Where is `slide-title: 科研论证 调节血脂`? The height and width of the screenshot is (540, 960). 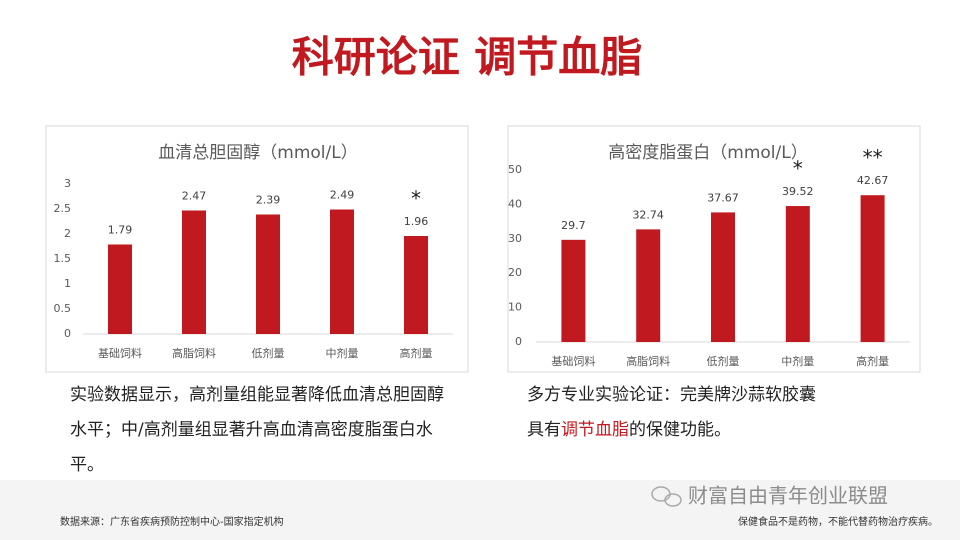 slide-title: 科研论证 调节血脂 is located at coordinates (467, 57).